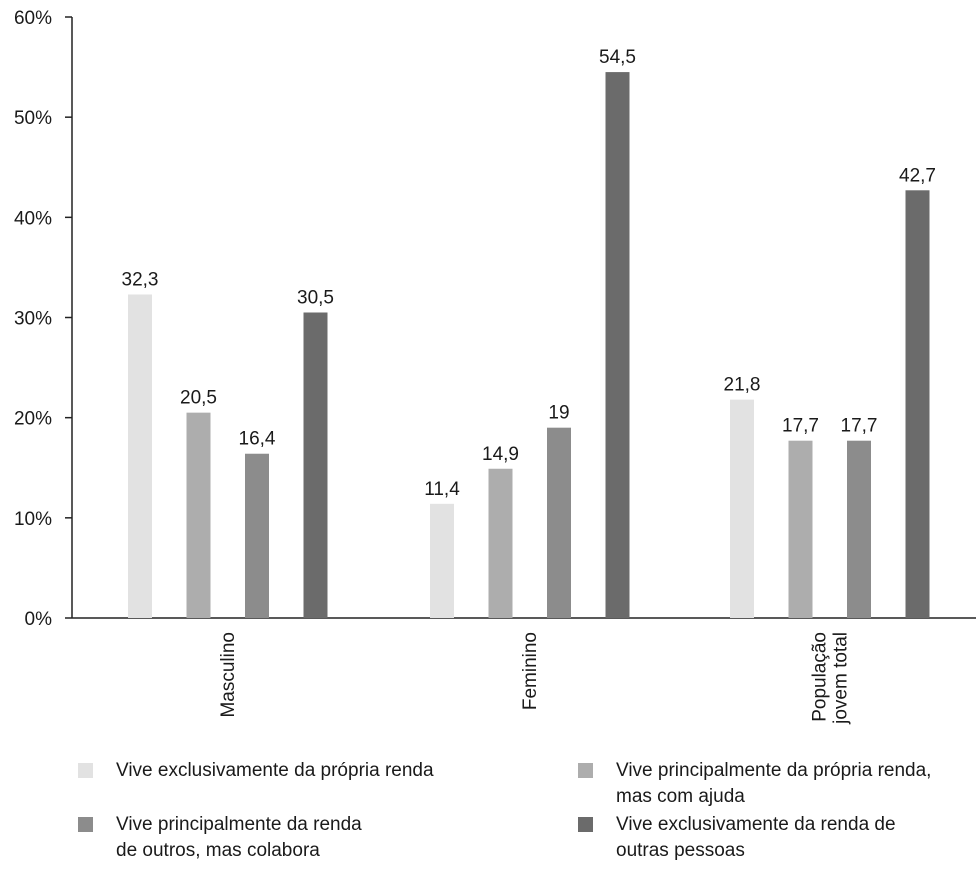 The image size is (976, 888). I want to click on x-tick-label-line: Feminino, so click(530, 671).